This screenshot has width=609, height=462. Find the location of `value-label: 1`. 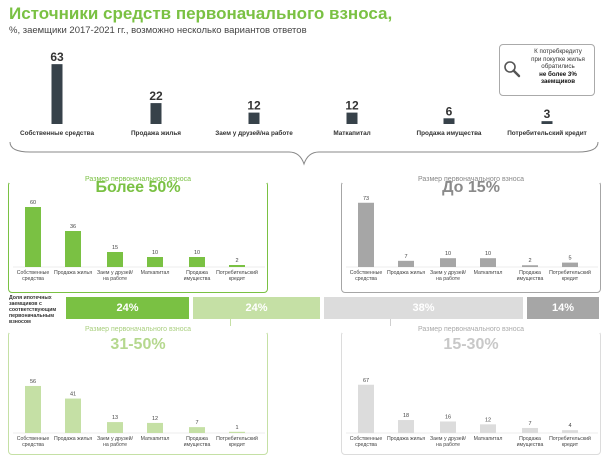

value-label: 1 is located at coordinates (236, 428).